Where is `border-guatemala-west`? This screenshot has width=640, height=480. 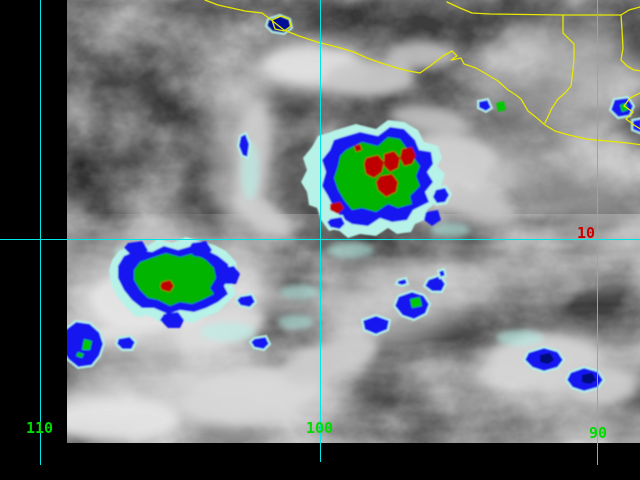
border-guatemala-west is located at coordinates (559, 69).